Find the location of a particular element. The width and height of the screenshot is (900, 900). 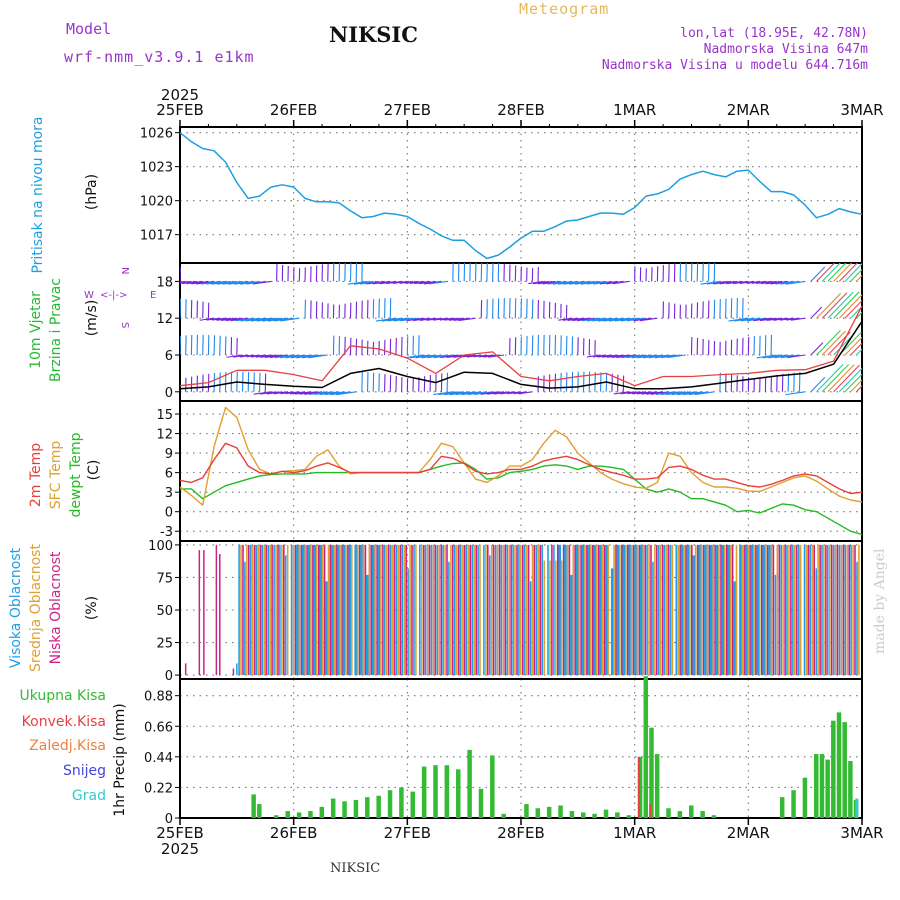

y-tick-label: 15 is located at coordinates (164, 415).